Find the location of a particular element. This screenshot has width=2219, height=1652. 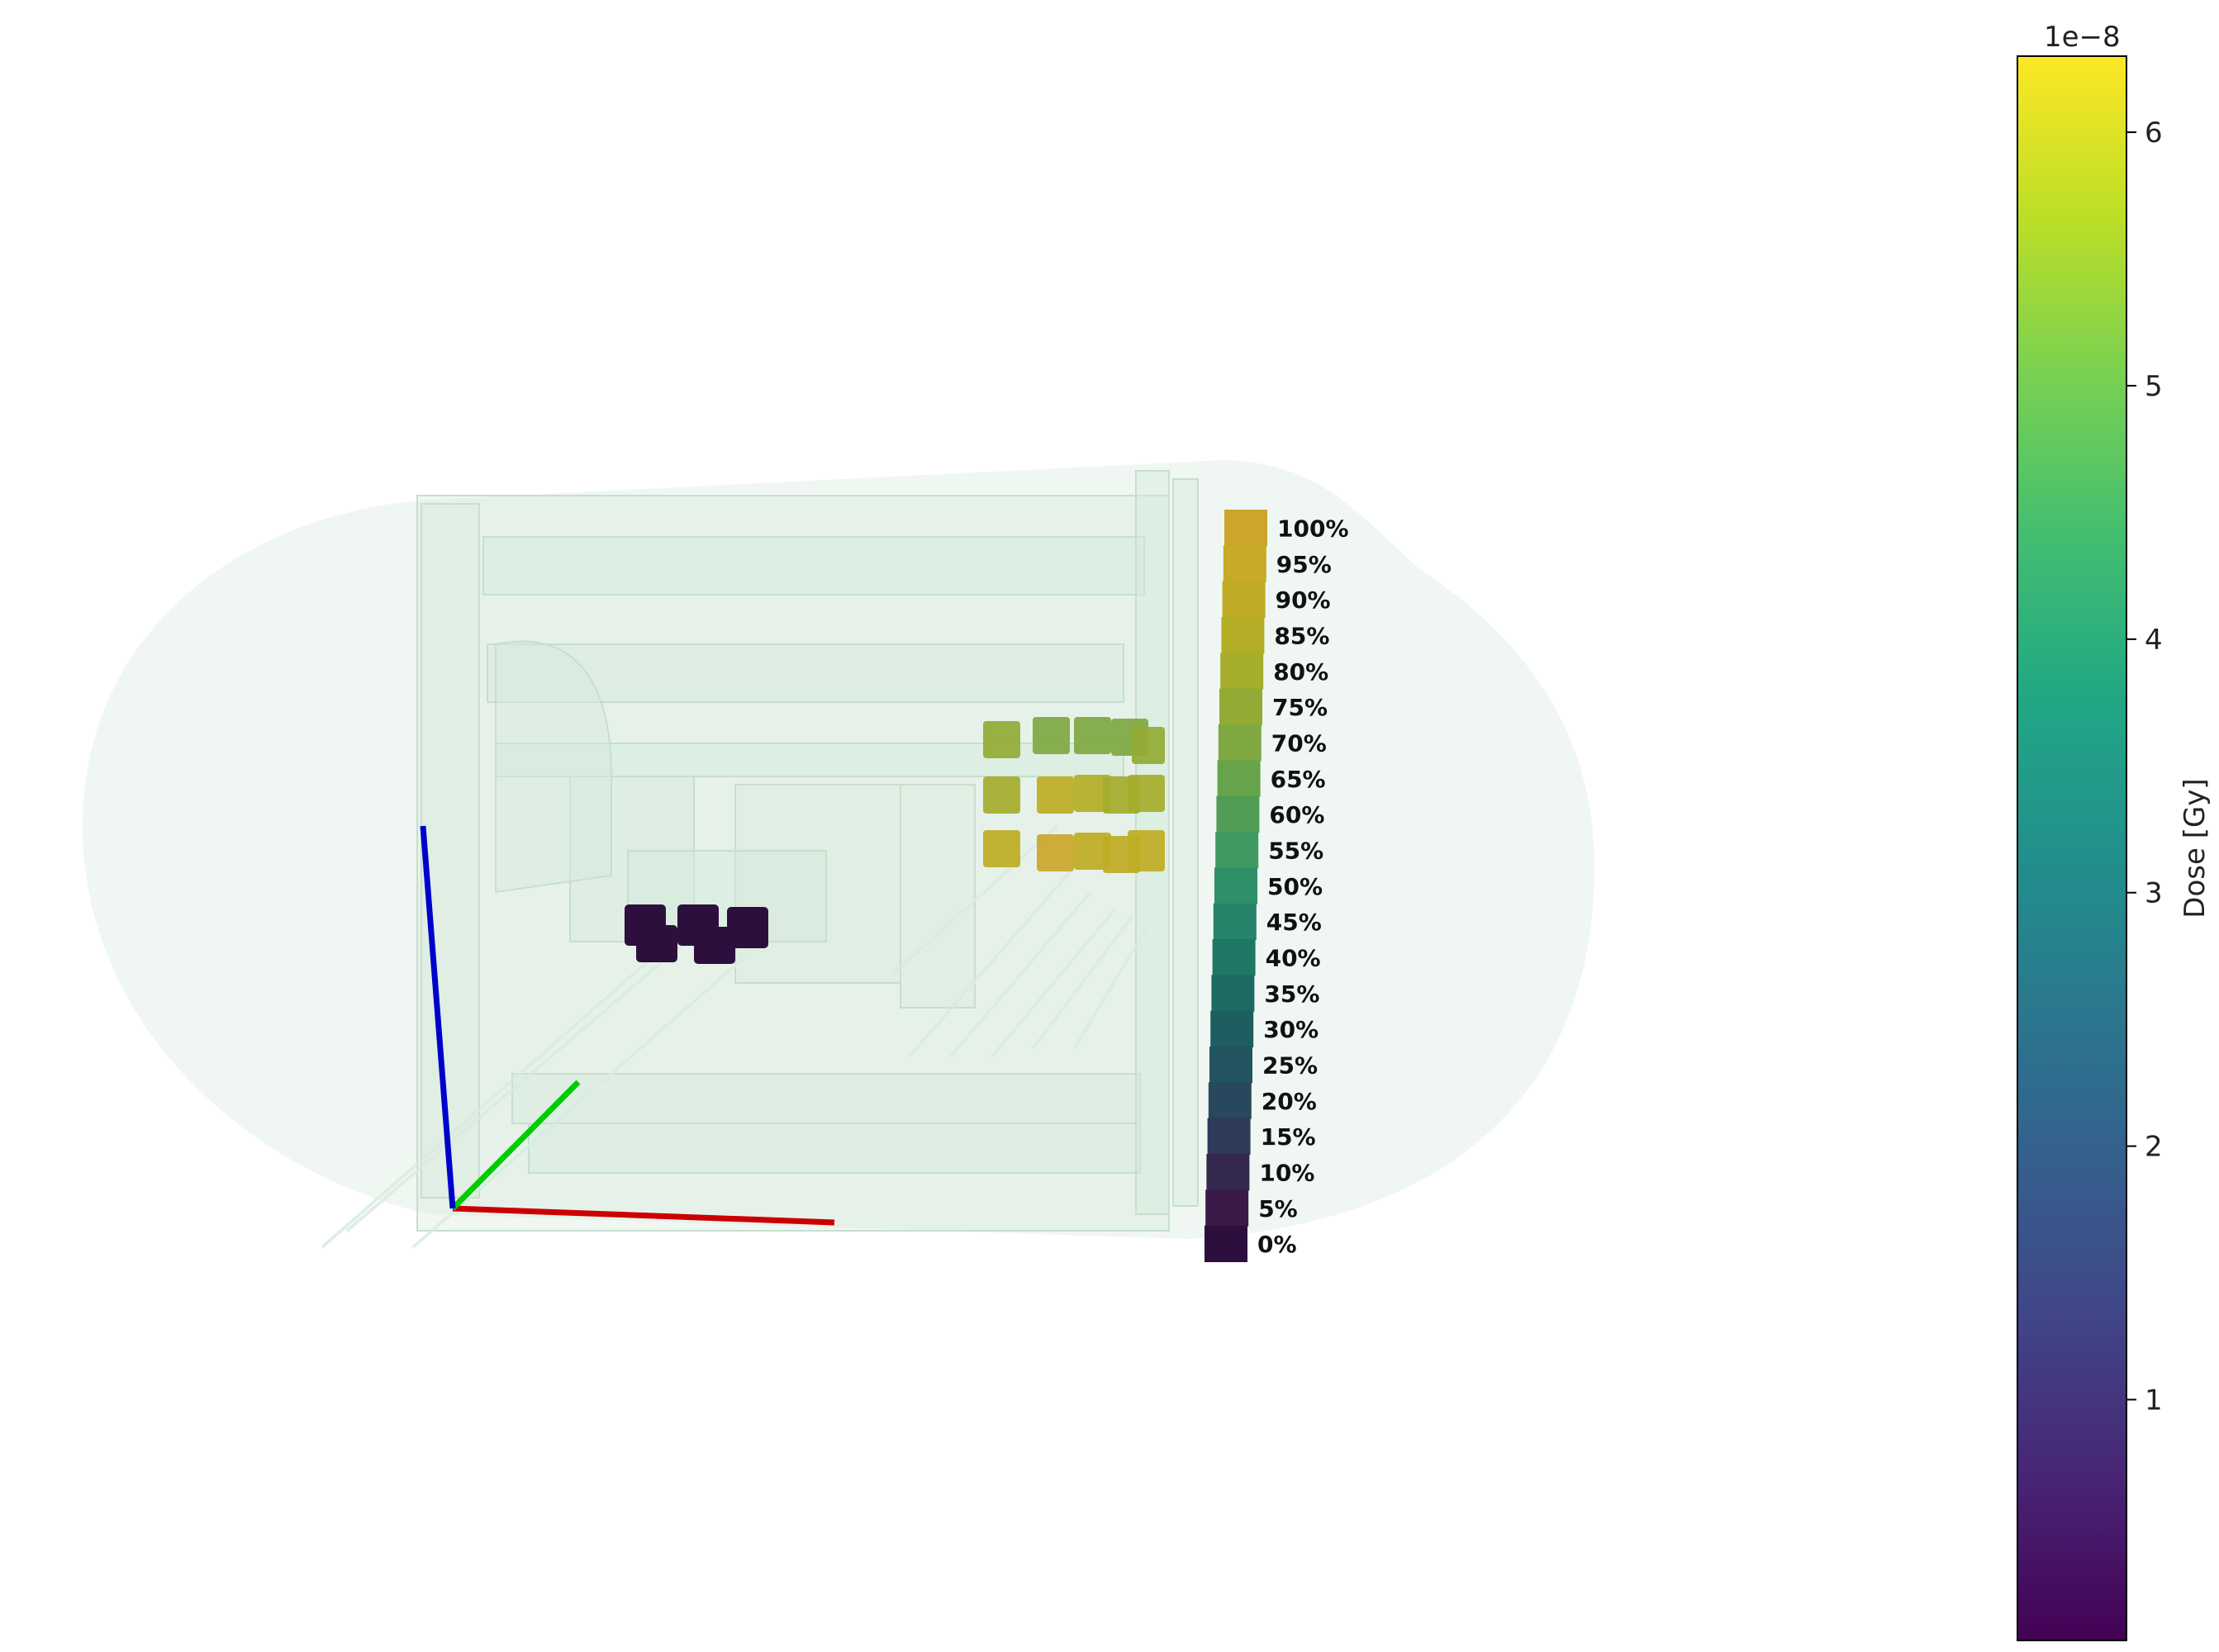

colorbar-tick-label: 4 is located at coordinates (2154, 640).